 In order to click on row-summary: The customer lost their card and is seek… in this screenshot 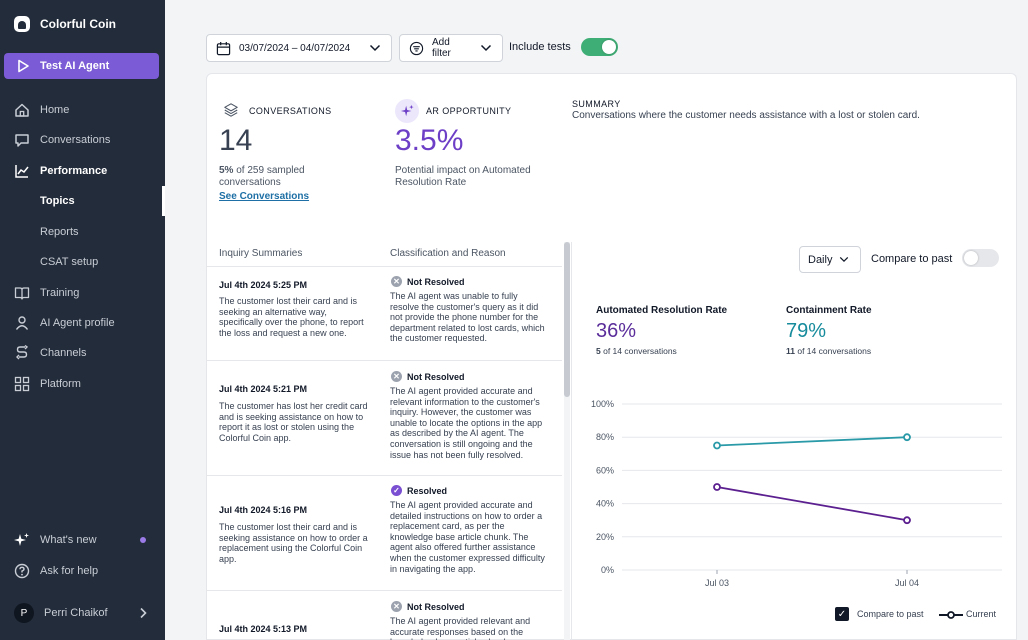, I will do `click(291, 317)`.